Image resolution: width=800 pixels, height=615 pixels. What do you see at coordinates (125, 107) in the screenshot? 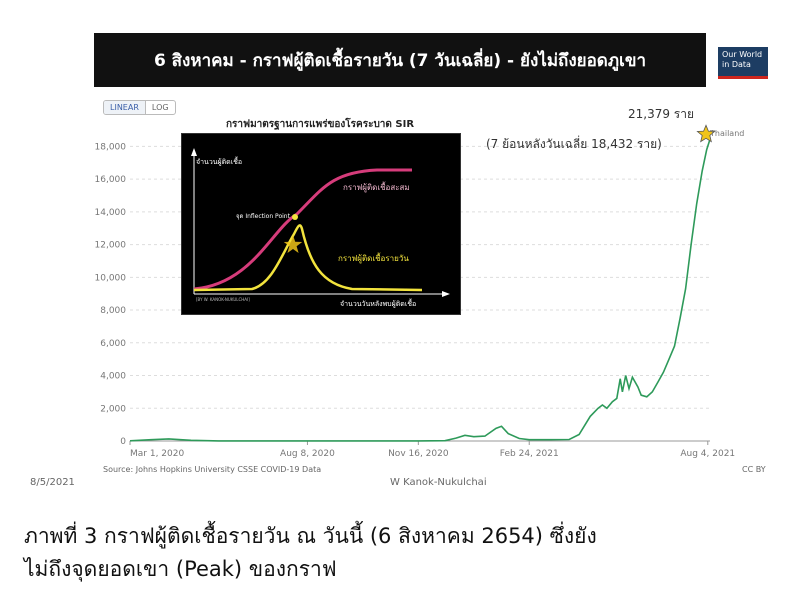
I see `linear-button: LINEAR` at bounding box center [125, 107].